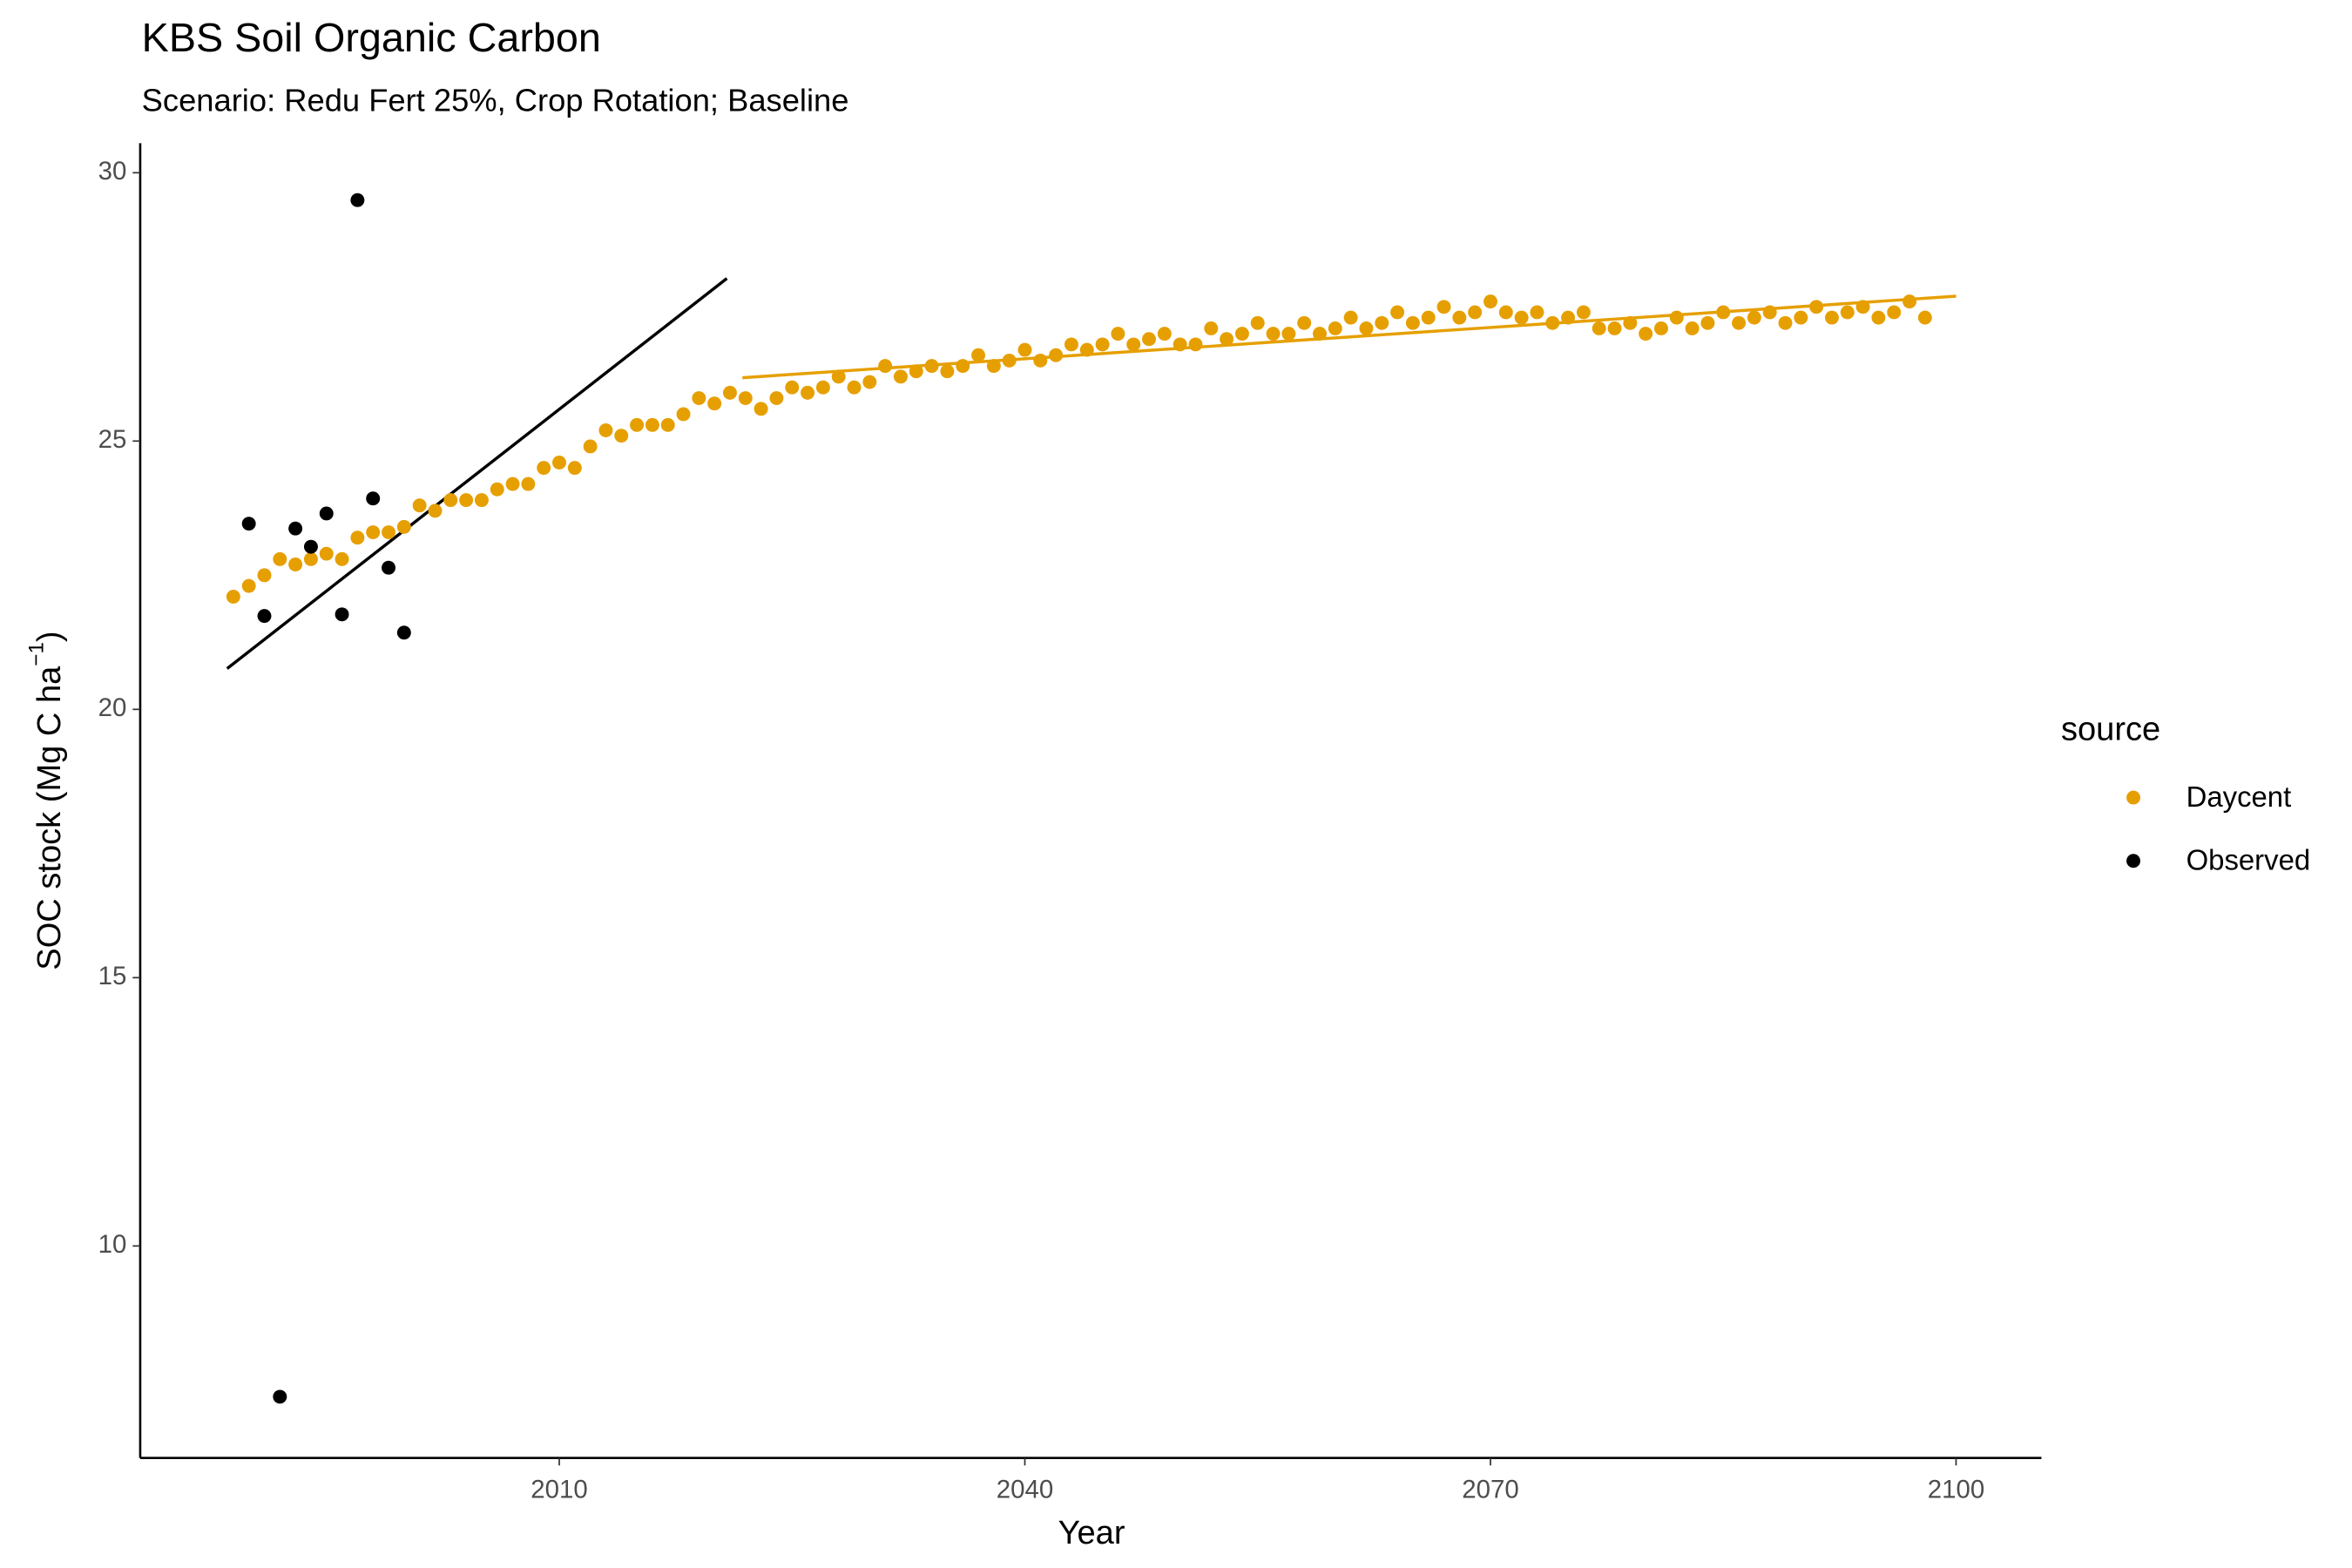 The width and height of the screenshot is (2352, 1568). Describe the element at coordinates (113, 707) in the screenshot. I see `y-tick-label: 20` at that location.